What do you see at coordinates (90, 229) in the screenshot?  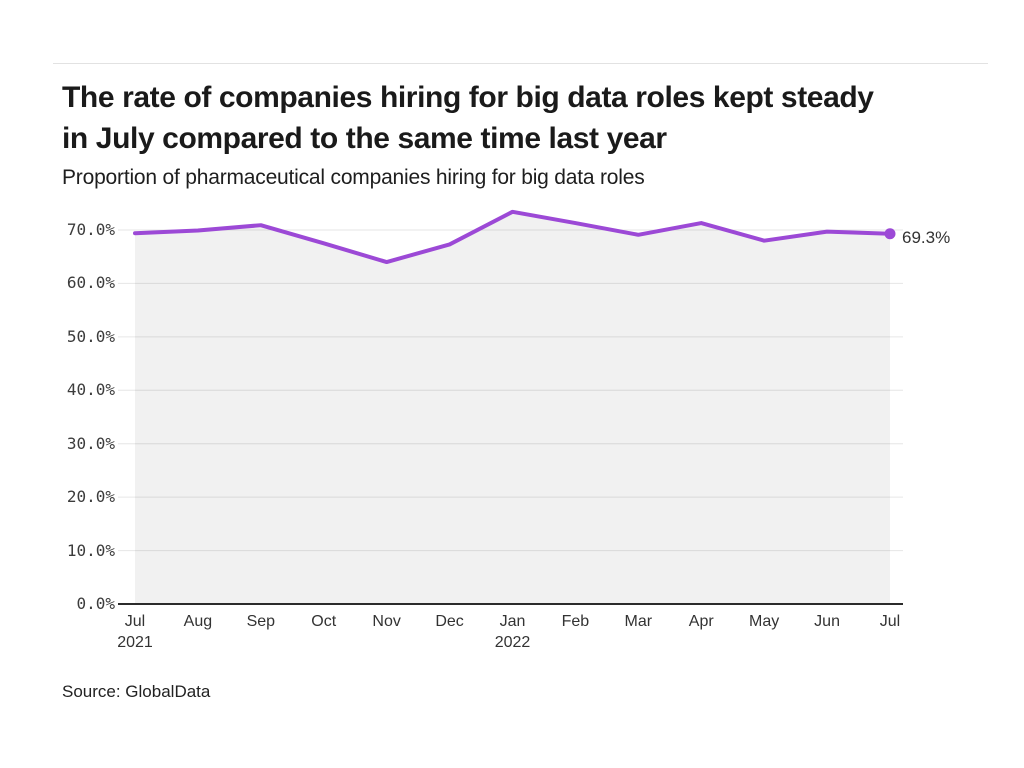 I see `y-axis-tick-label: 70.0%` at bounding box center [90, 229].